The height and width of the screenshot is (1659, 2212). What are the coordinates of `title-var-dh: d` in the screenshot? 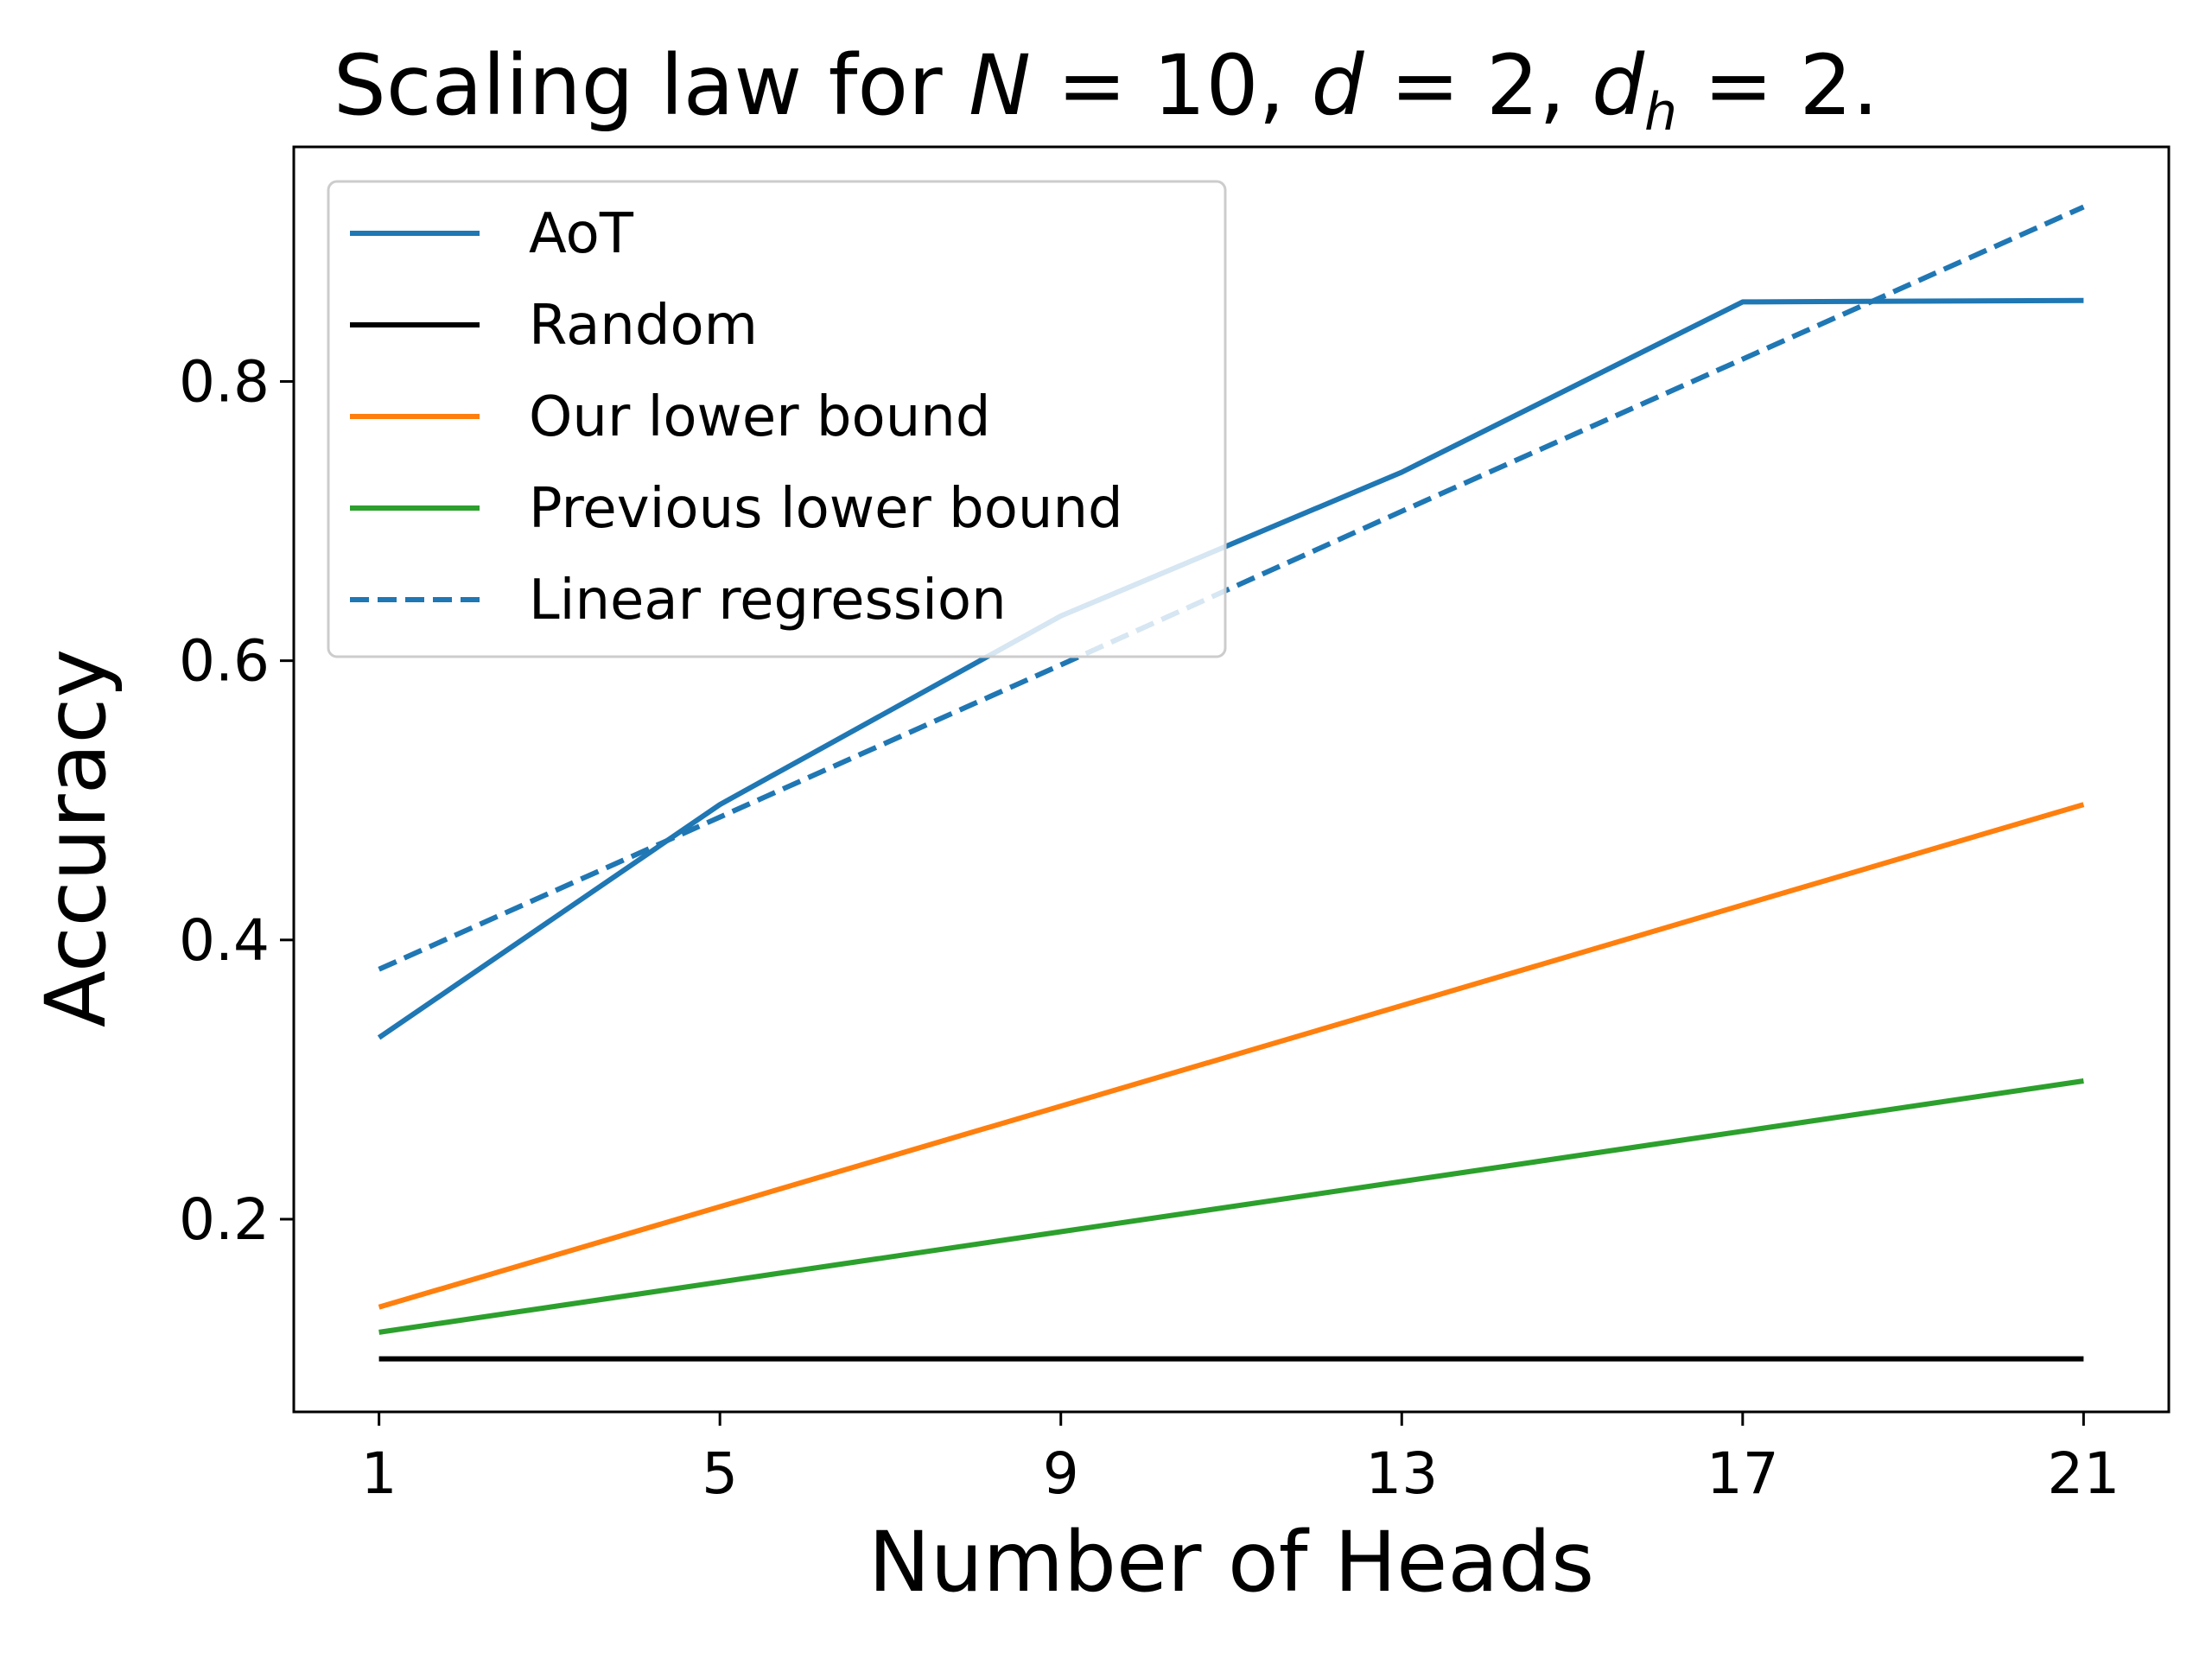 It's located at (1618, 85).